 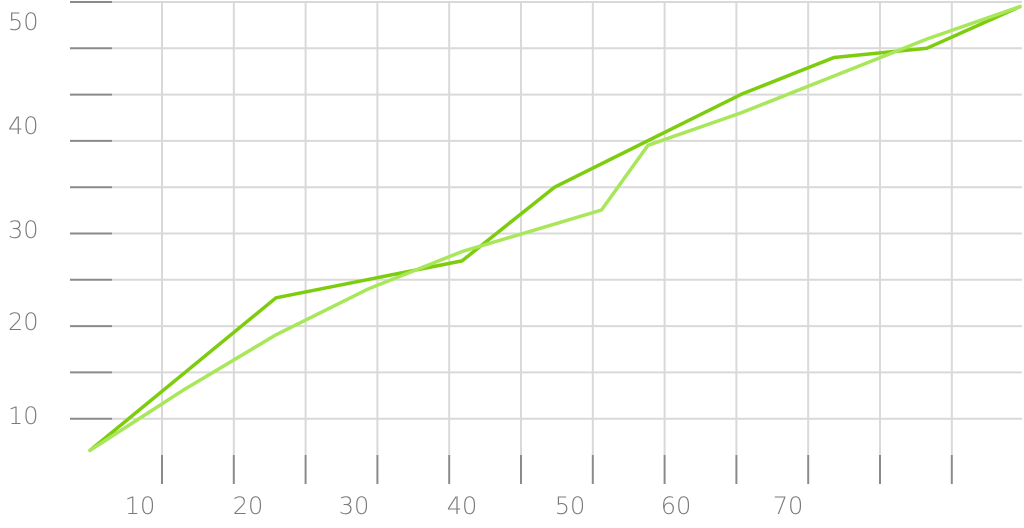 I want to click on y-tick-label: 40, so click(x=23, y=126).